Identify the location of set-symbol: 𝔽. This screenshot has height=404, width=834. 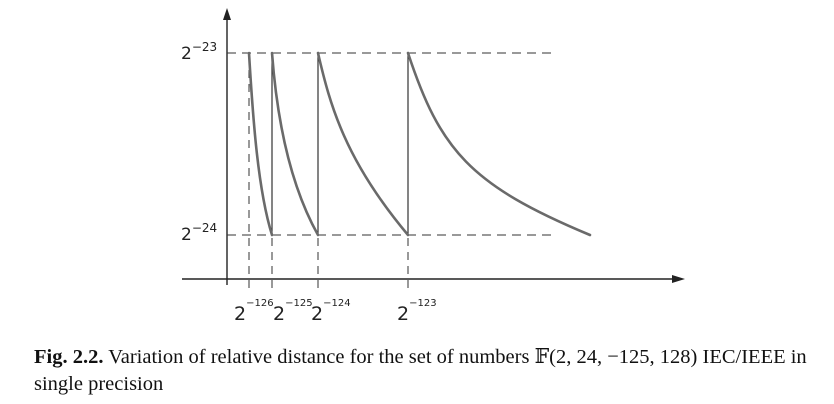
(542, 356).